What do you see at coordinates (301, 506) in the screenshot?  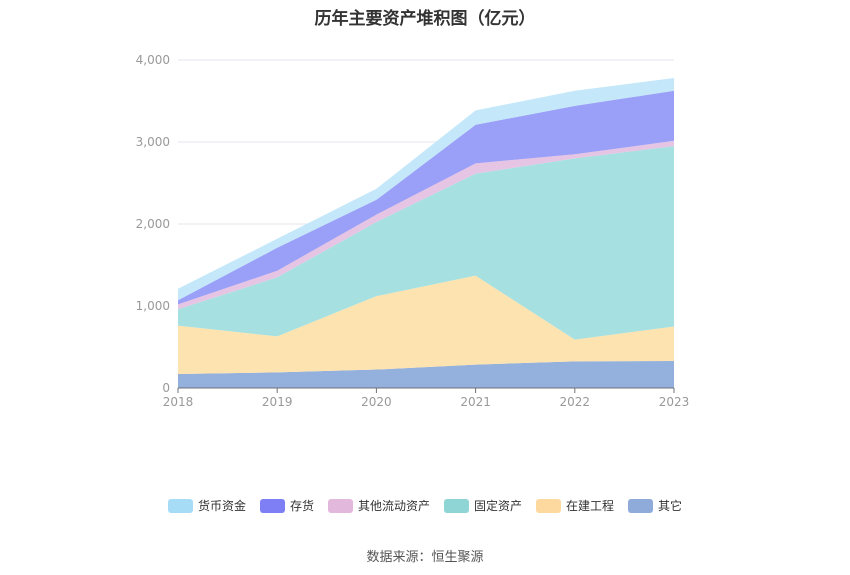 I see `legend-label: 存货` at bounding box center [301, 506].